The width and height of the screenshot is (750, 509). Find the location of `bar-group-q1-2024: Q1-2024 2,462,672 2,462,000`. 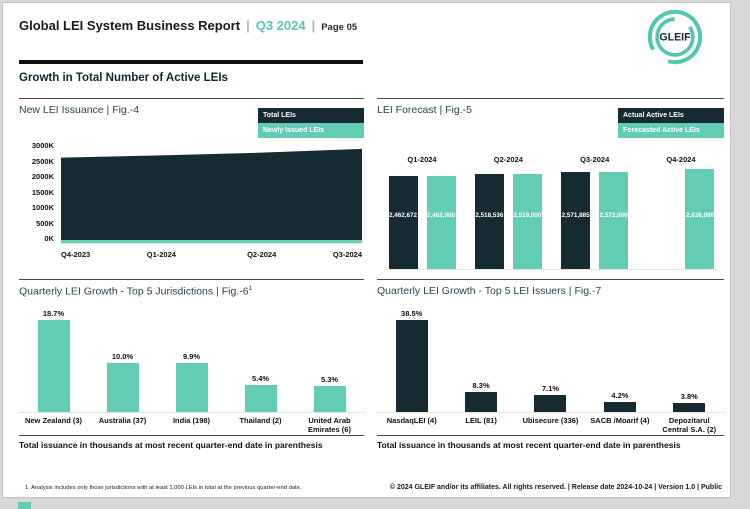

bar-group-q1-2024: Q1-2024 2,462,672 2,462,000 is located at coordinates (422, 212).